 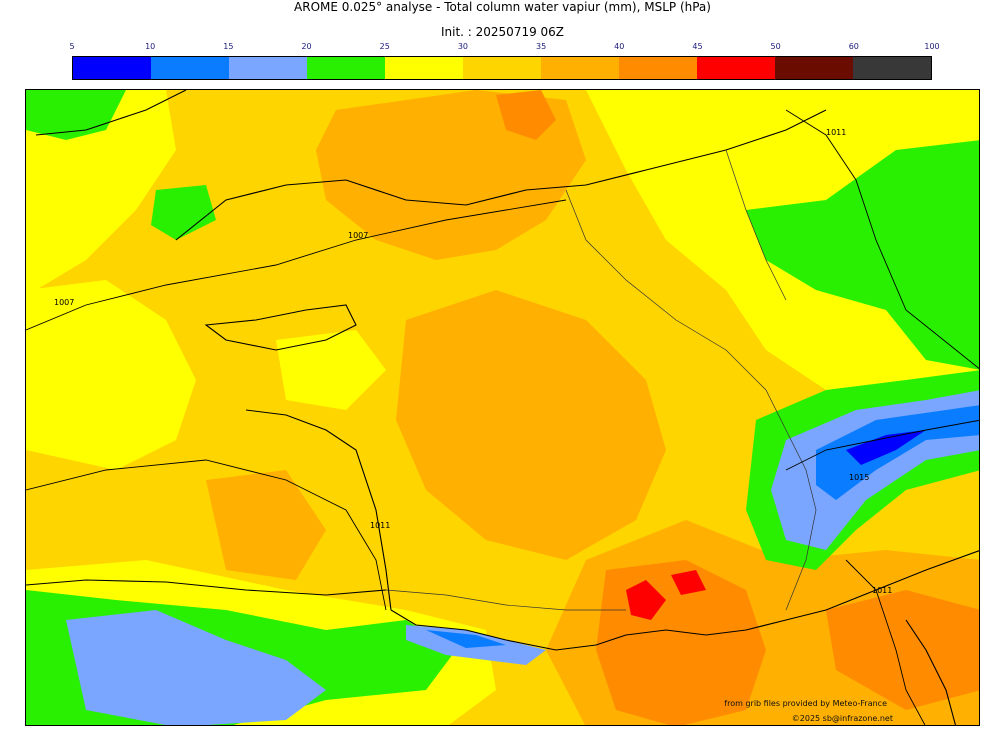 I want to click on field-45-50-alps, so click(x=688, y=582).